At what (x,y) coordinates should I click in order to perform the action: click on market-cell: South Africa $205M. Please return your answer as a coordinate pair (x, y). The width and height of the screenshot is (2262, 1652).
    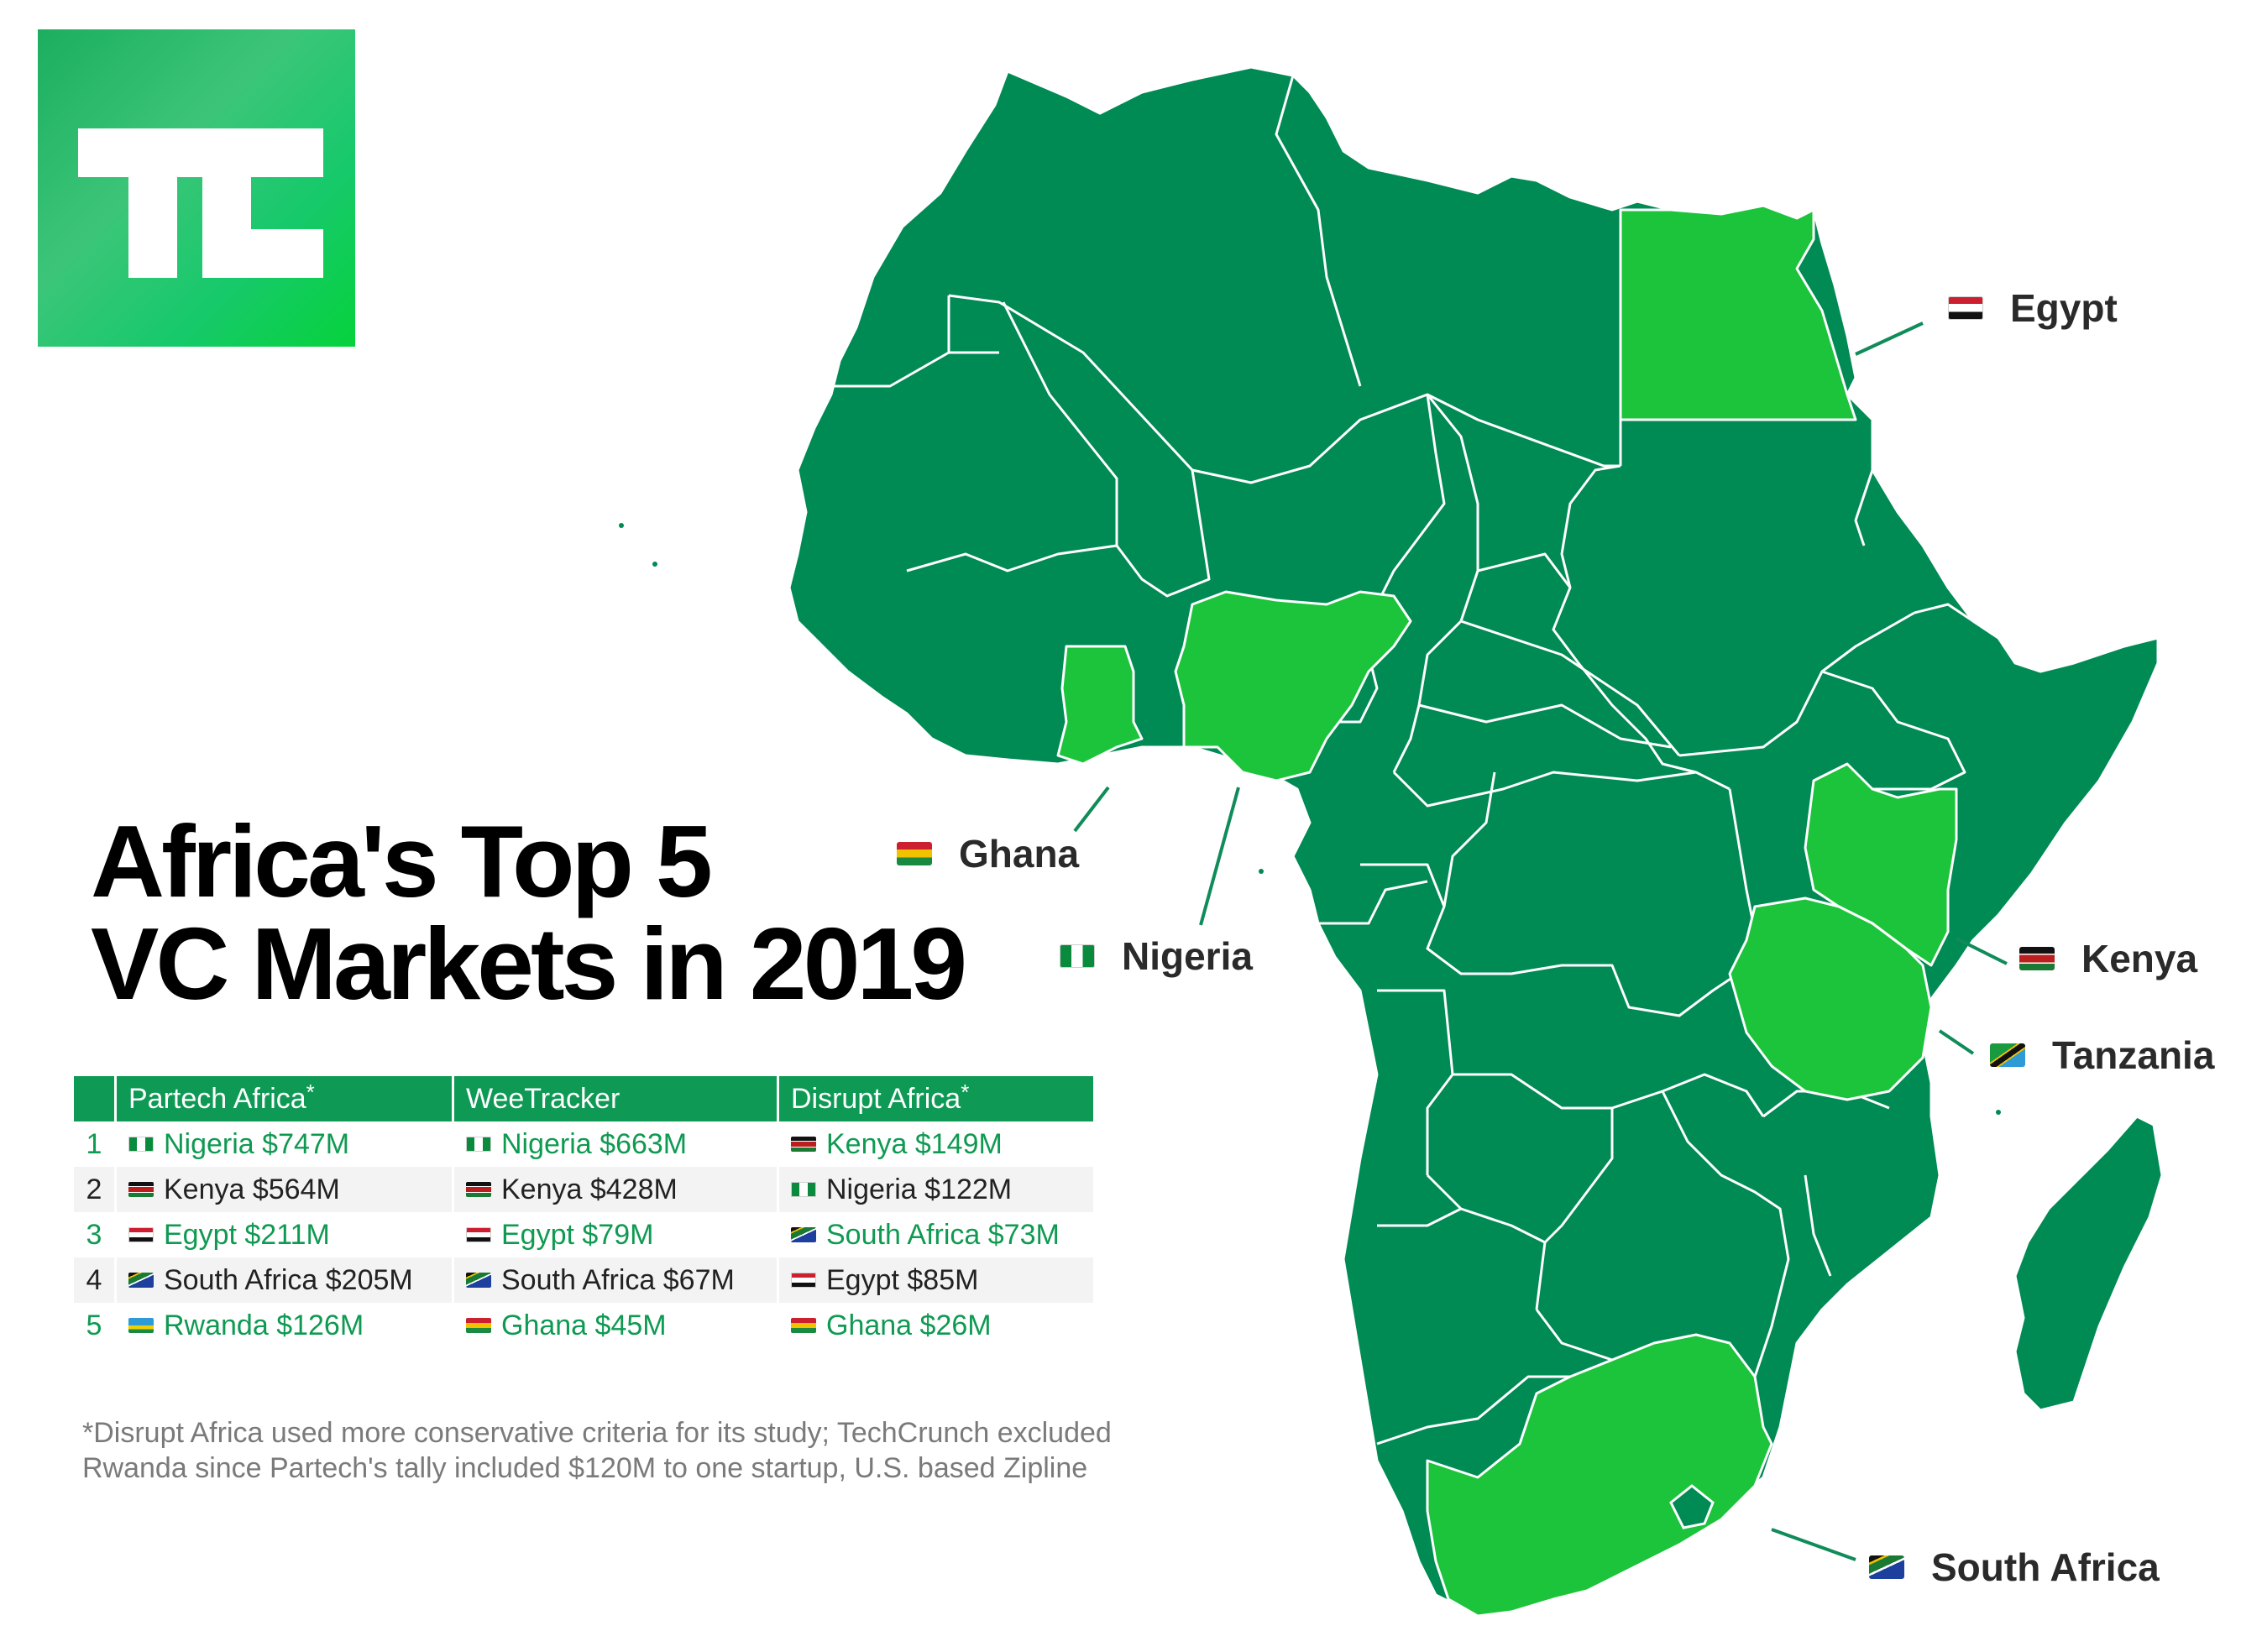
    Looking at the image, I should click on (284, 1280).